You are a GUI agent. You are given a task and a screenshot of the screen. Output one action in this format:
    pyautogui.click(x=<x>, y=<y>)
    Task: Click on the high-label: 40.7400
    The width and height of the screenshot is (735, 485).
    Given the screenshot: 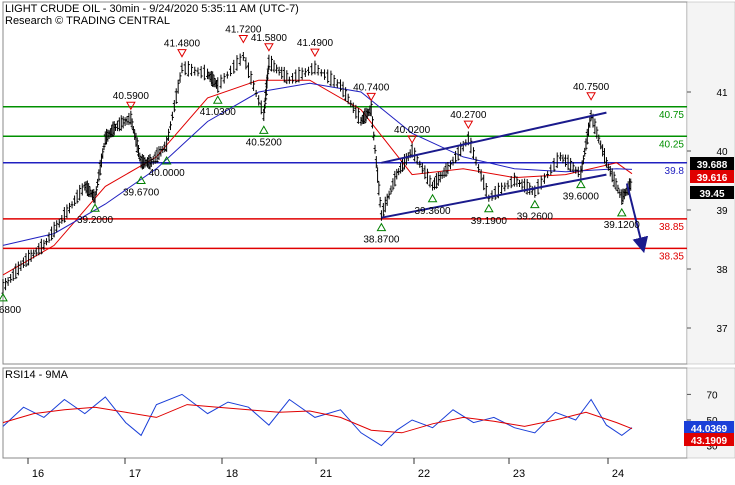 What is the action you would take?
    pyautogui.click(x=371, y=87)
    